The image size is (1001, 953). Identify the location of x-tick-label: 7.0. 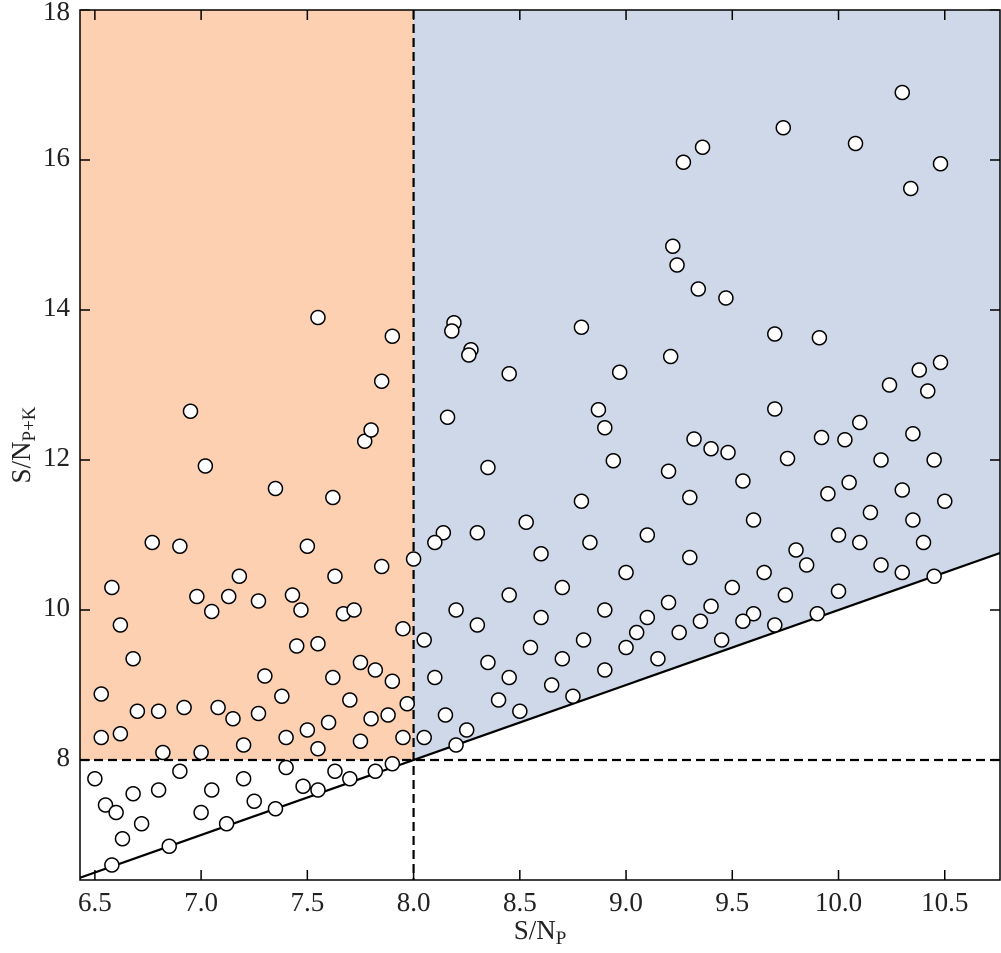
(201, 902).